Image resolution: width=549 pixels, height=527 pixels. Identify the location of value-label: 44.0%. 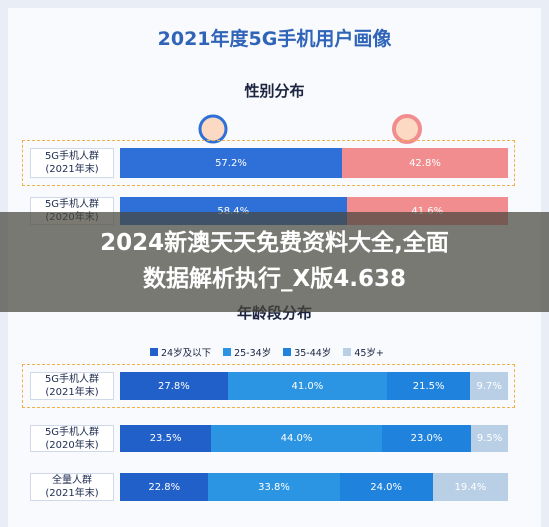
(296, 438).